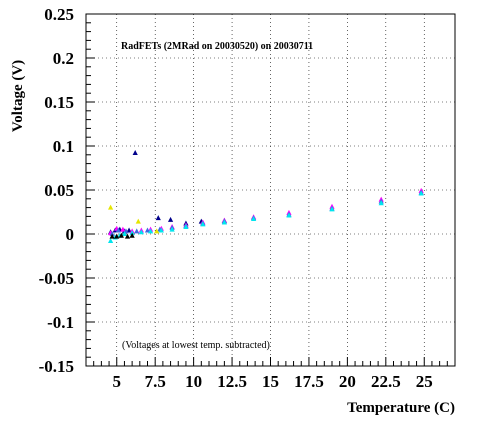 The height and width of the screenshot is (425, 482). I want to click on y-tick-label: 0.1, so click(63, 146).